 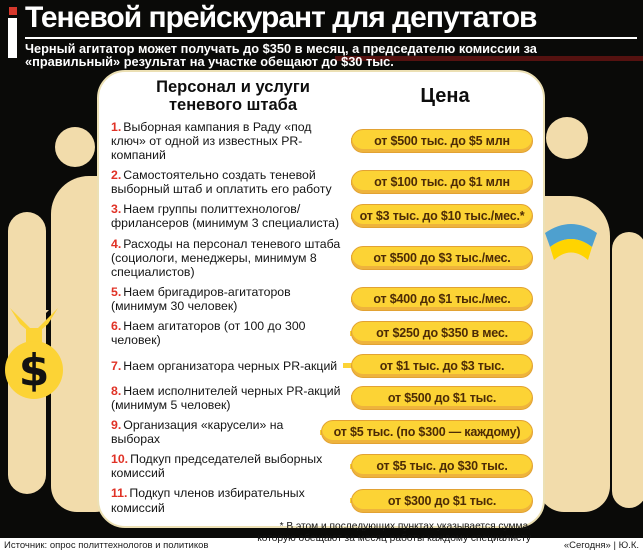 What do you see at coordinates (489, 58) in the screenshot?
I see `maroon-rule` at bounding box center [489, 58].